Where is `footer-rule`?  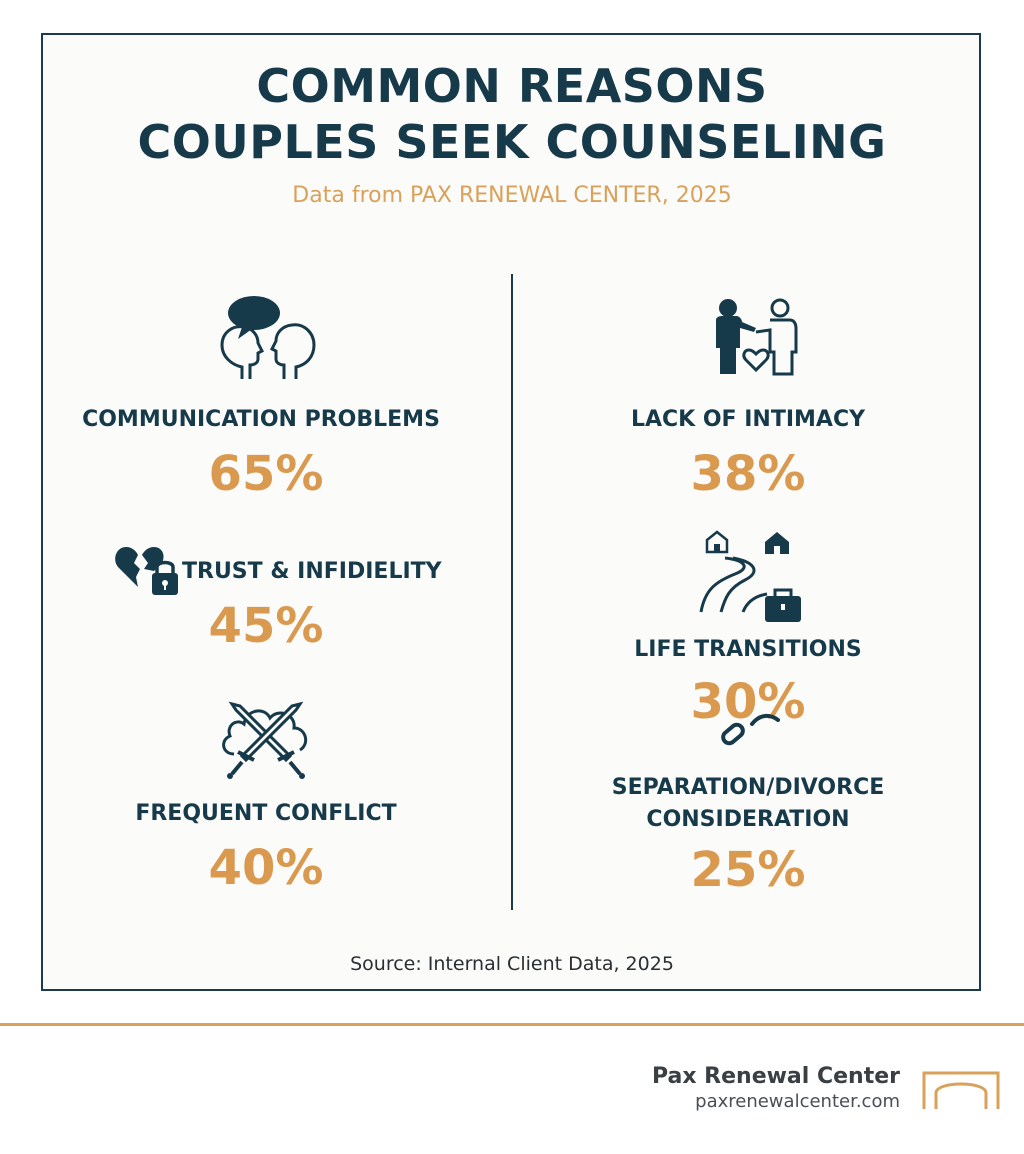
footer-rule is located at coordinates (512, 1024).